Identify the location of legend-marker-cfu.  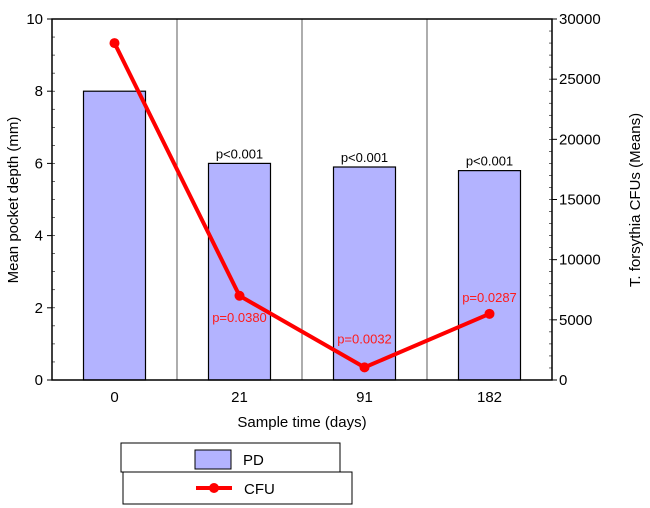
(214, 488).